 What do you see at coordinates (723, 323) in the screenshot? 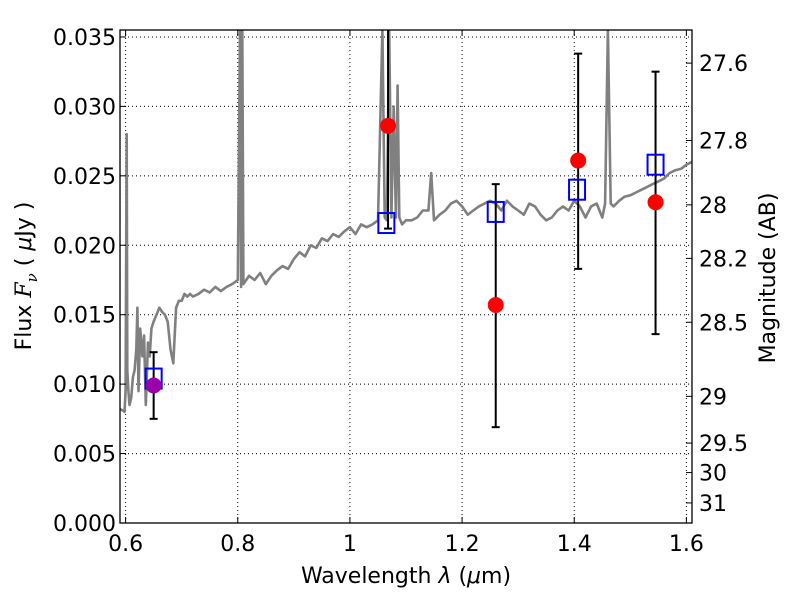
I see `y2-tick-label: 28.5` at bounding box center [723, 323].